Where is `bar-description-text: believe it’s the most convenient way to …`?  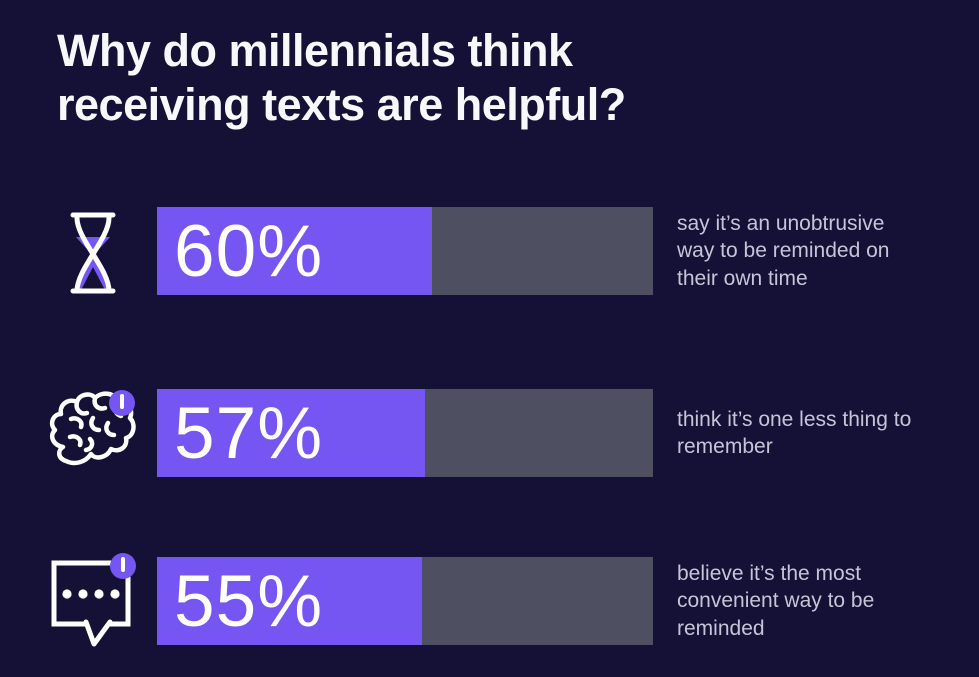 bar-description-text: believe it’s the most convenient way to … is located at coordinates (776, 600).